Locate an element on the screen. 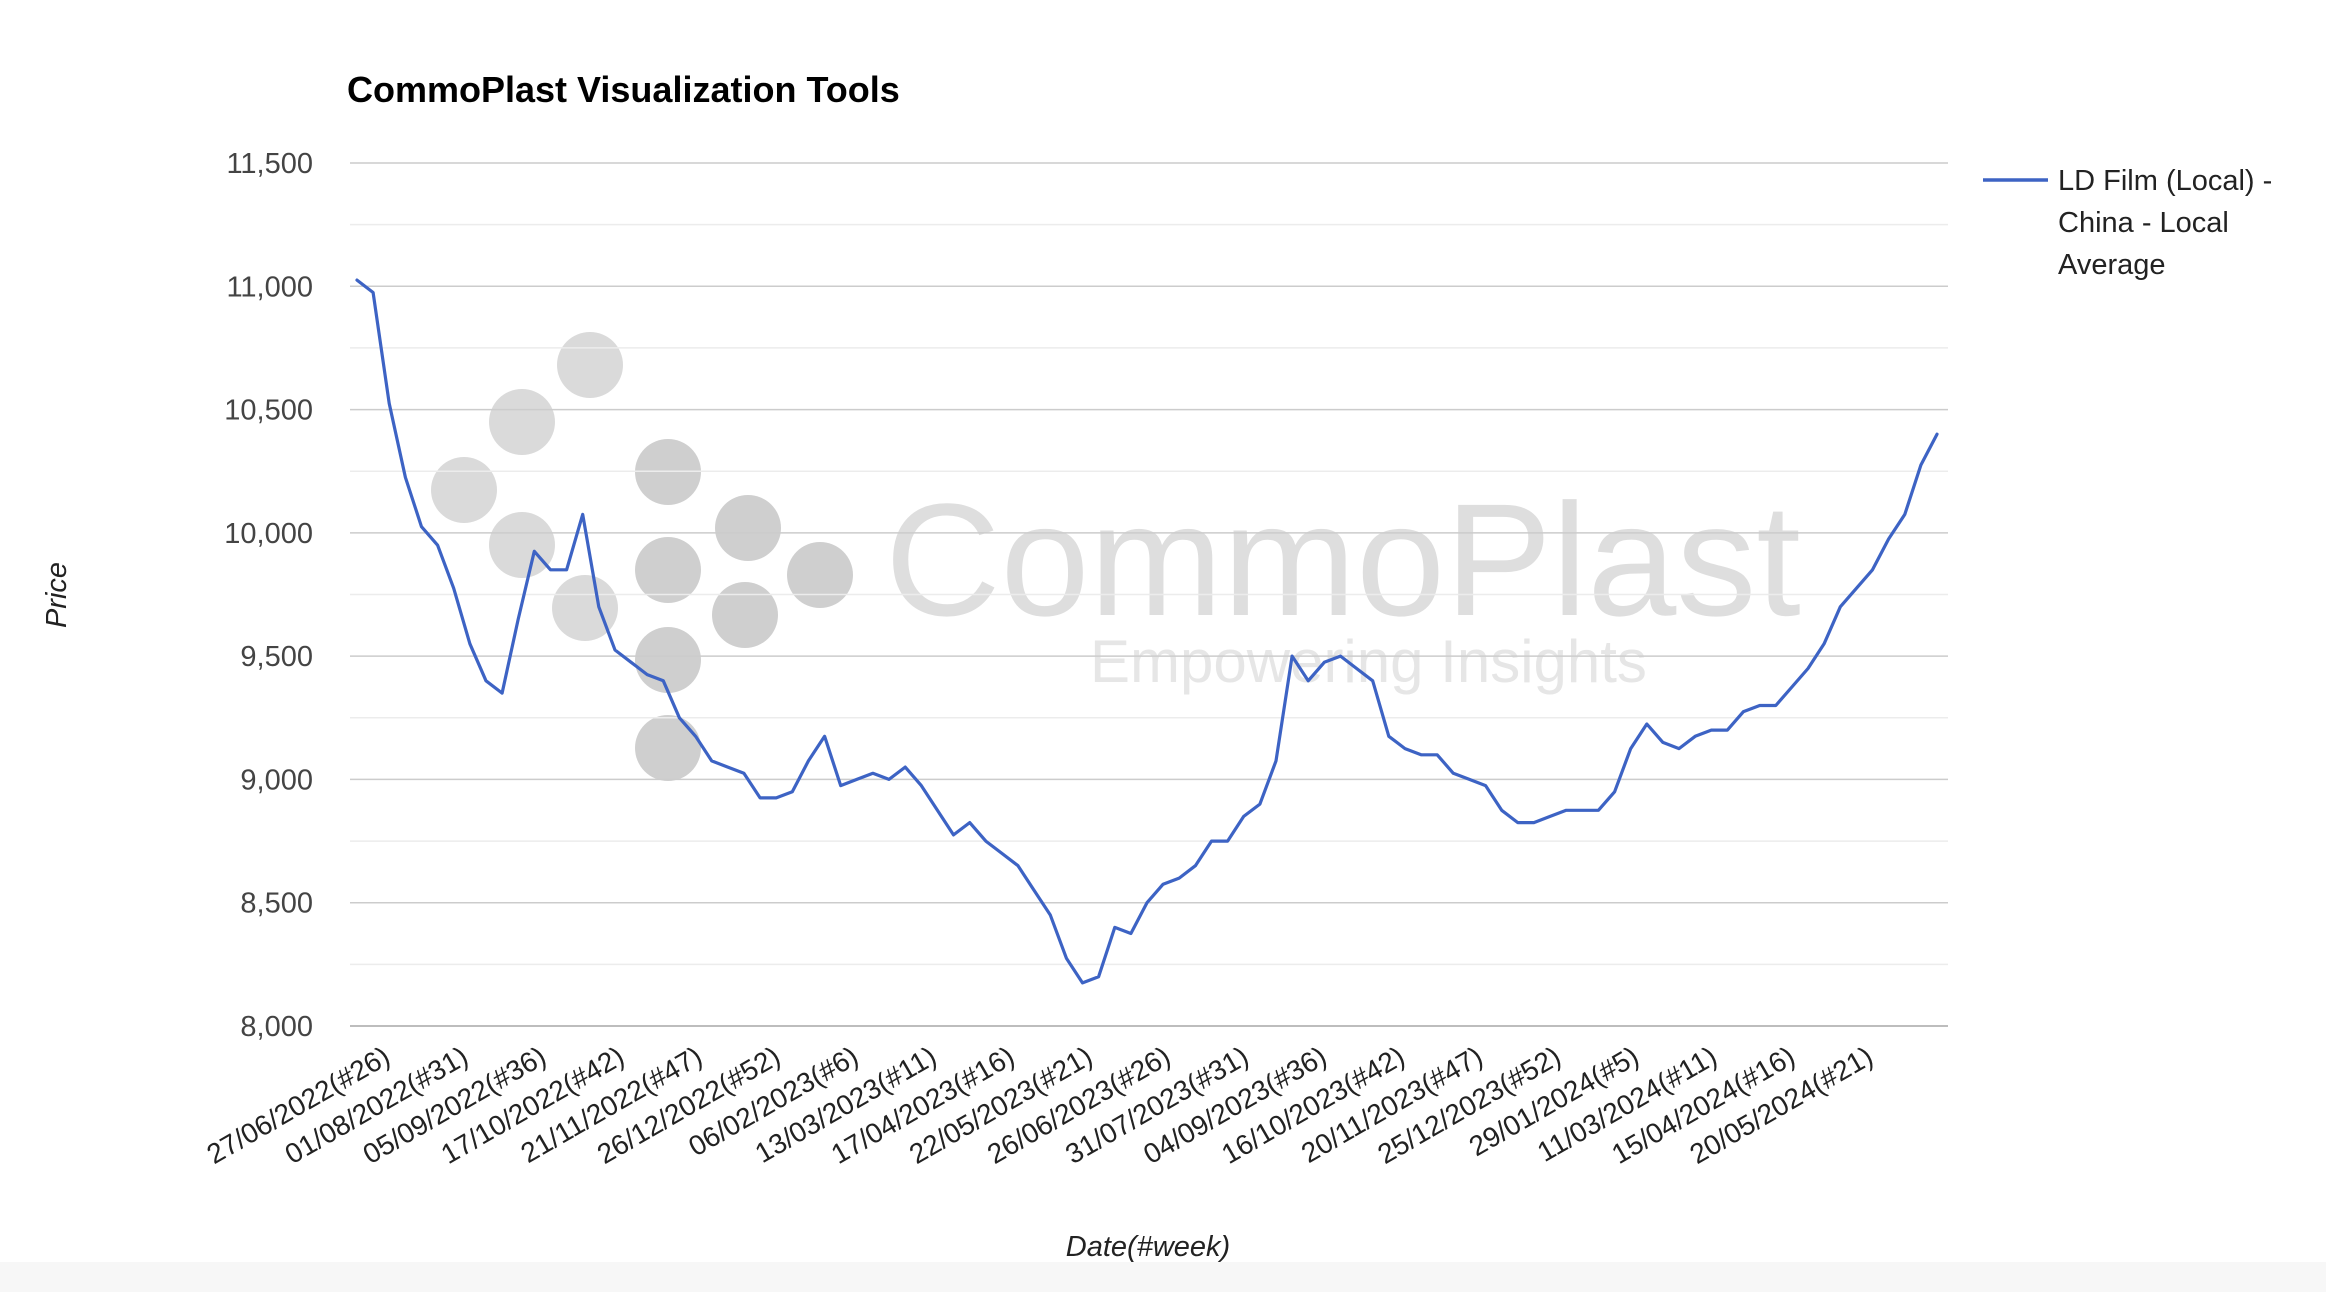 Image resolution: width=2326 pixels, height=1292 pixels. y-tick-label: 11,000 is located at coordinates (269, 287).